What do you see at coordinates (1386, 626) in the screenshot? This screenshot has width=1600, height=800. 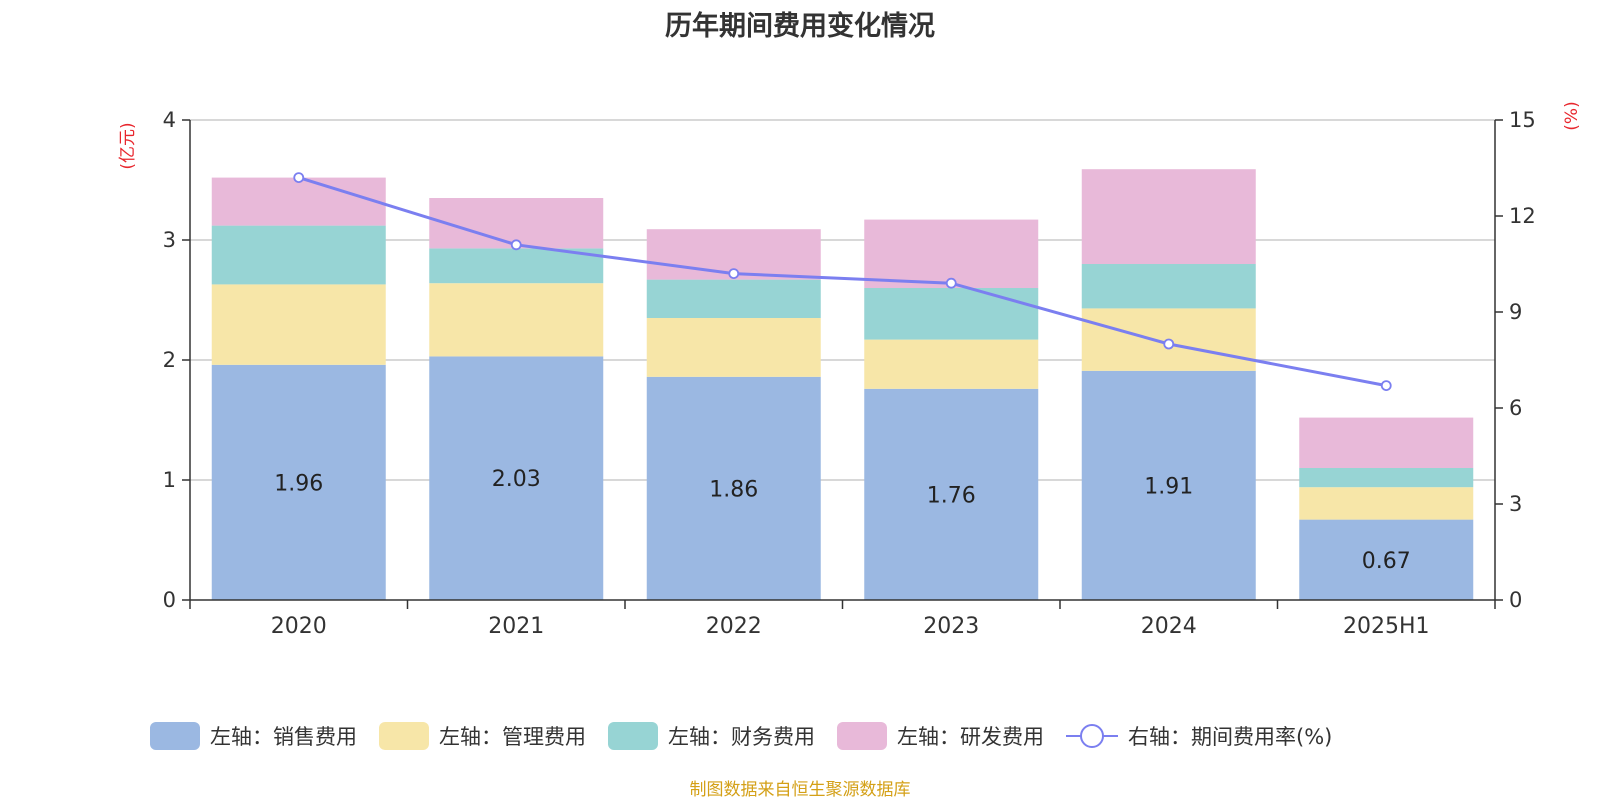 I see `x-tick-label: 2025H1` at bounding box center [1386, 626].